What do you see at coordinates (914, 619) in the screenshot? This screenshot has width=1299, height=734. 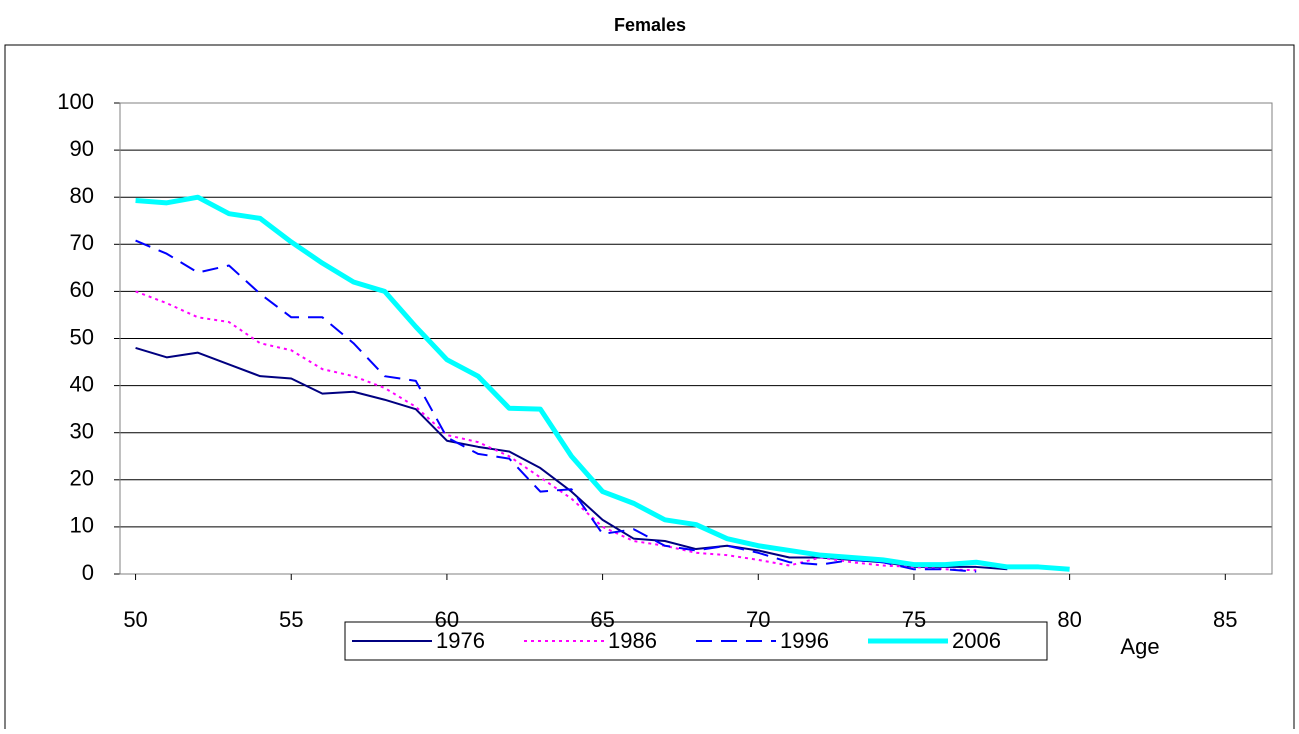 I see `x-tick-label: 75` at bounding box center [914, 619].